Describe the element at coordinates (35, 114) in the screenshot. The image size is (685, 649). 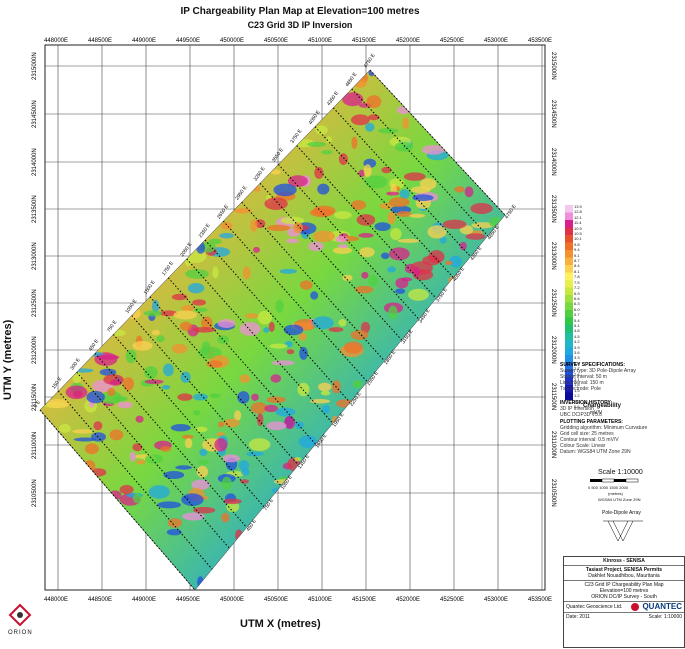
I see `y-tick-label: 2314500N` at that location.